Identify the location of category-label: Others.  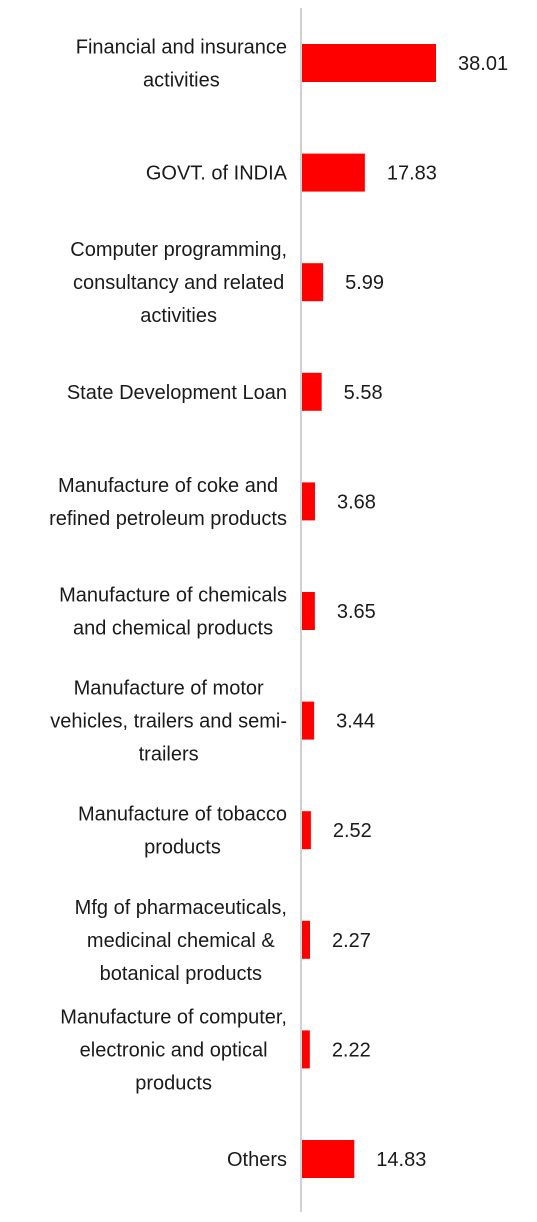
(257, 1160).